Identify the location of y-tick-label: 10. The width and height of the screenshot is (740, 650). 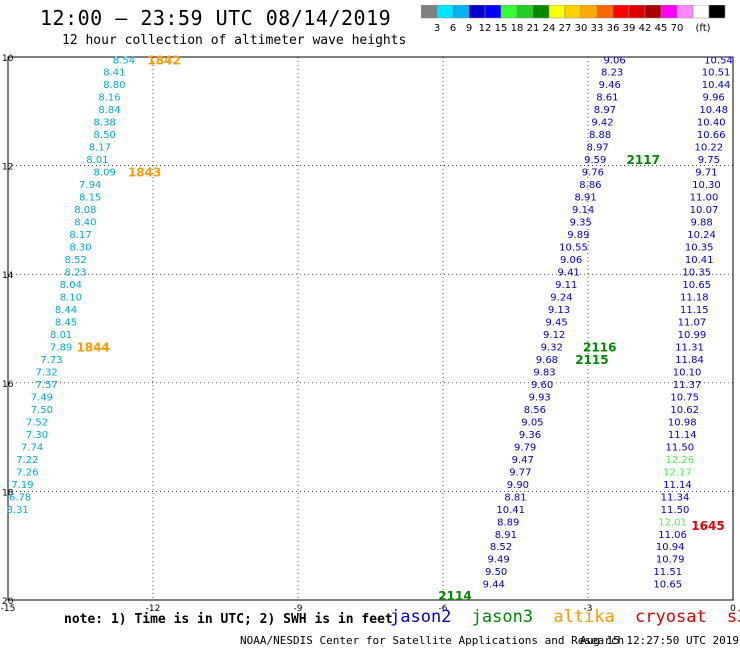
(8, 59).